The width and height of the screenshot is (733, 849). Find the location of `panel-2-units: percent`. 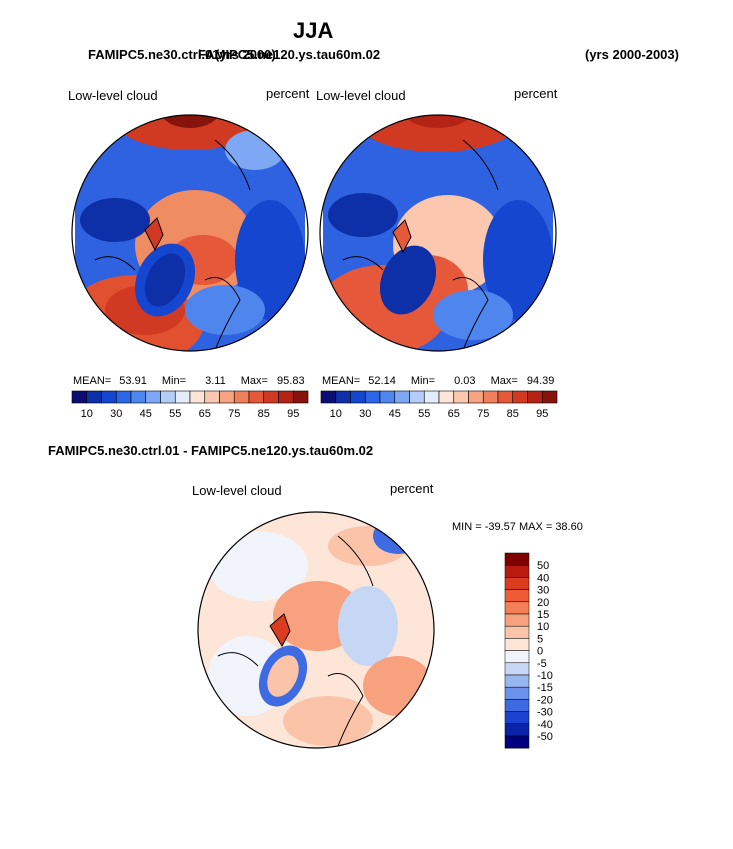

panel-2-units: percent is located at coordinates (536, 93).